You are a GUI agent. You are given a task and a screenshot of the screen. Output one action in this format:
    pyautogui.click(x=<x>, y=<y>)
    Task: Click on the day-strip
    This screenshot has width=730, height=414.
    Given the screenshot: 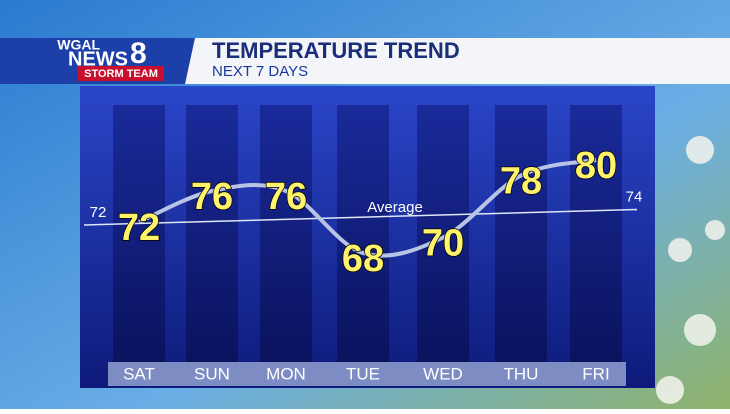 What is the action you would take?
    pyautogui.click(x=367, y=374)
    